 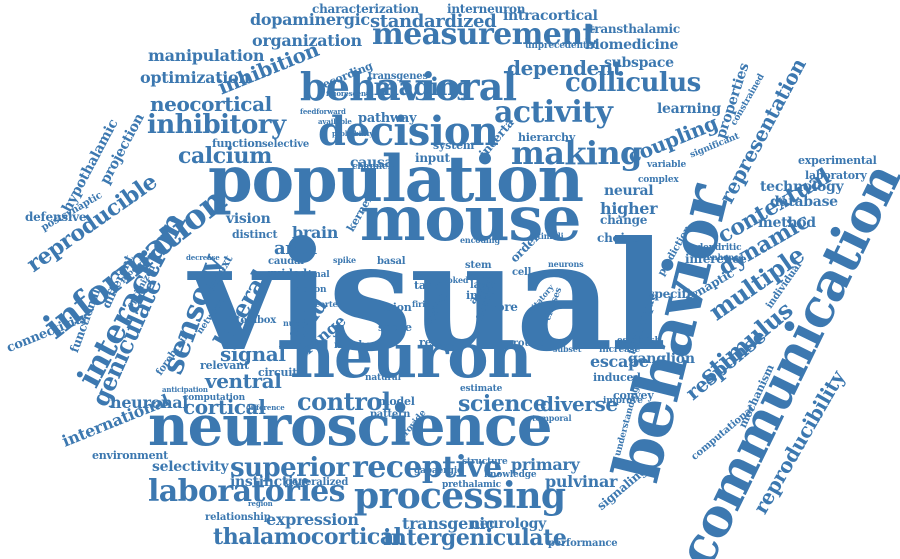 What do you see at coordinates (661, 359) in the screenshot?
I see `cloud-word-ganglion: ganglion` at bounding box center [661, 359].